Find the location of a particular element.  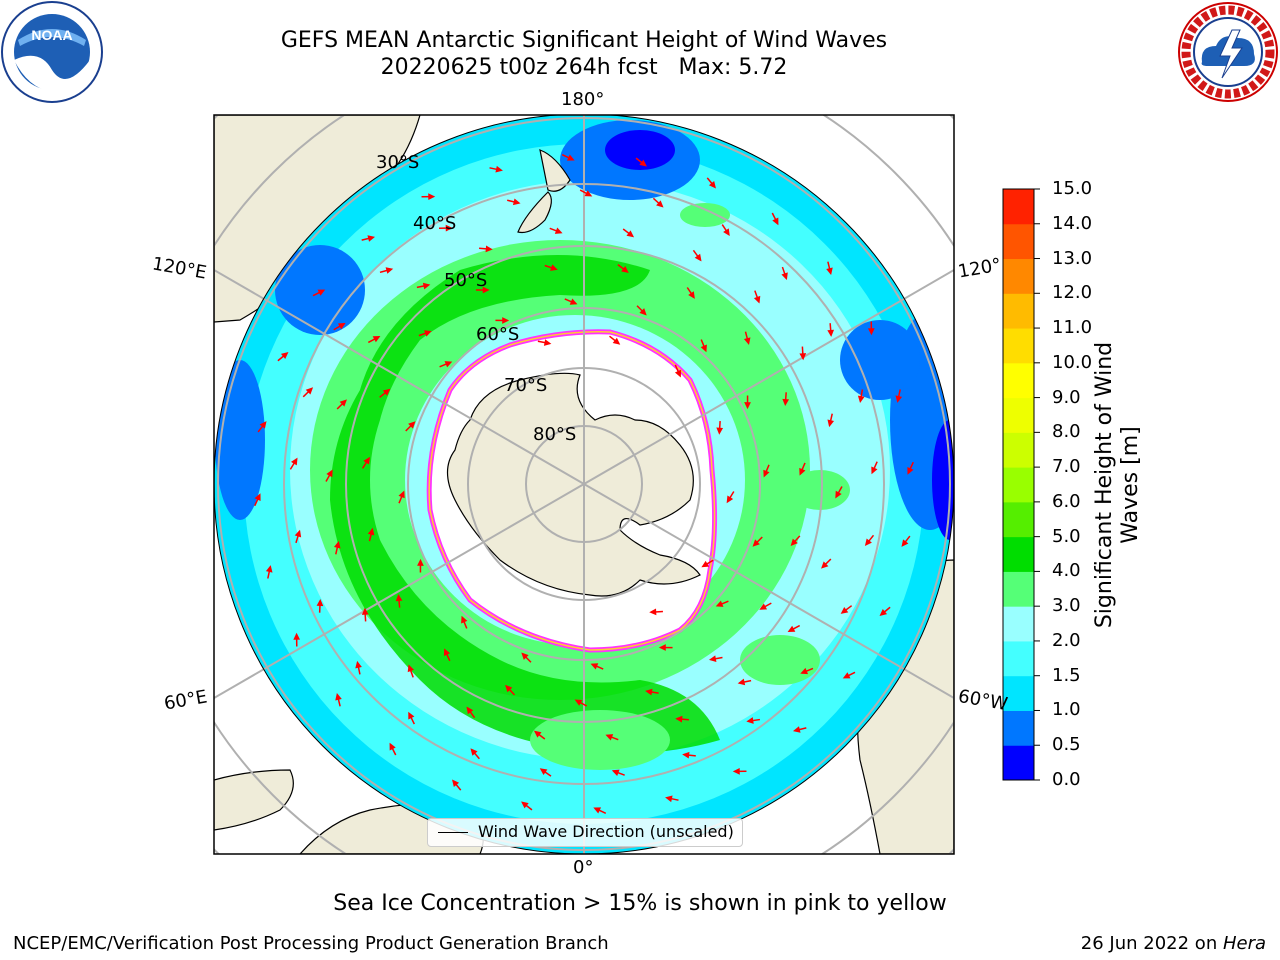

lon-label-180: 180° is located at coordinates (583, 99).